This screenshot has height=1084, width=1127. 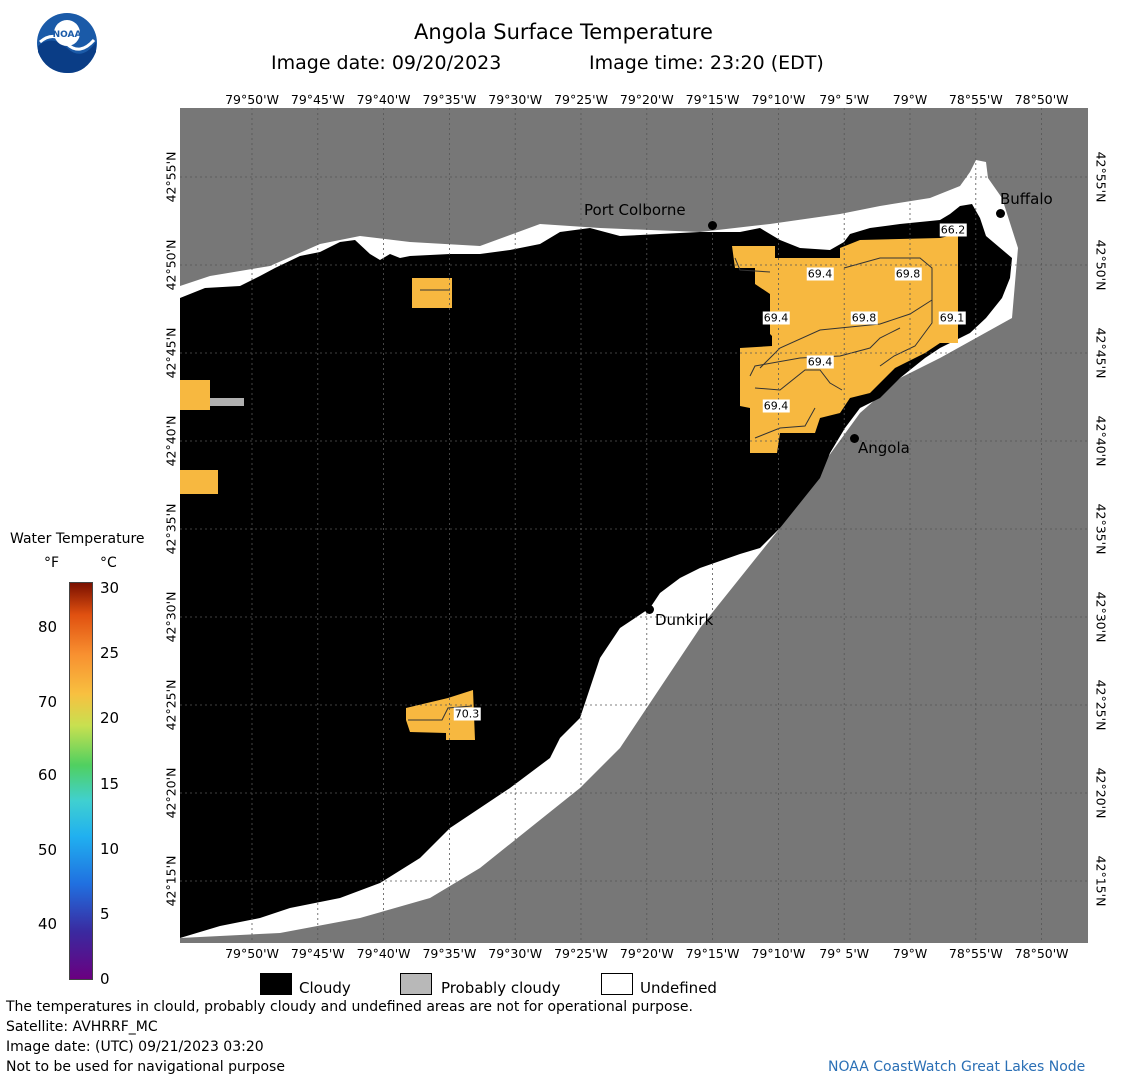 I want to click on colorbar-f-tick: 60, so click(x=48, y=775).